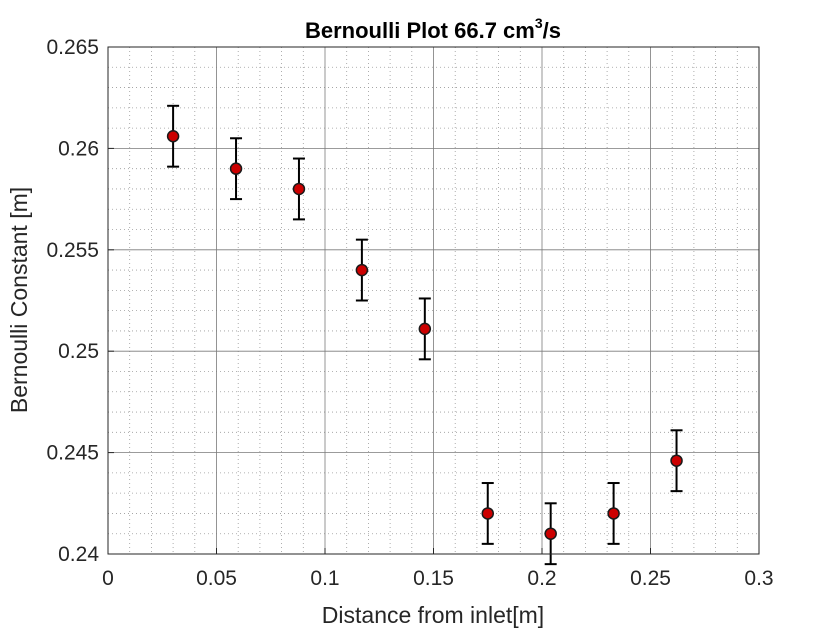 Image resolution: width=840 pixels, height=635 pixels. Describe the element at coordinates (552, 30) in the screenshot. I see `chart-title-suffix: /s` at that location.